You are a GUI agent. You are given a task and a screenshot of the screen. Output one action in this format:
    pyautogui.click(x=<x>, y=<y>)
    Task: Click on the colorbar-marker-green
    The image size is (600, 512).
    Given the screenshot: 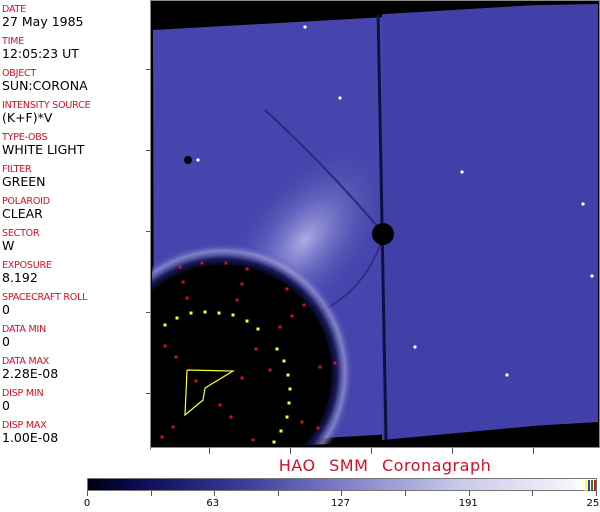 What is the action you would take?
    pyautogui.click(x=592, y=485)
    